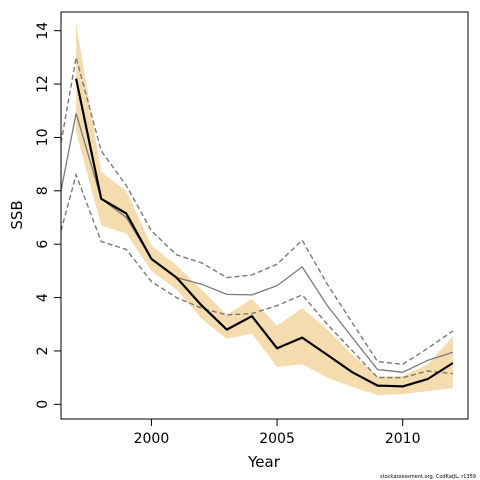 This screenshot has width=480, height=480. I want to click on x-tick-label: 2000, so click(152, 439).